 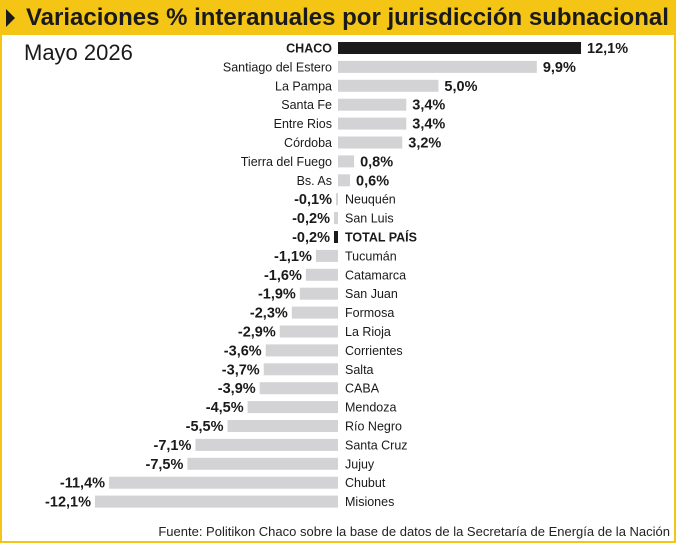 I want to click on category-label: Salta, so click(x=359, y=370).